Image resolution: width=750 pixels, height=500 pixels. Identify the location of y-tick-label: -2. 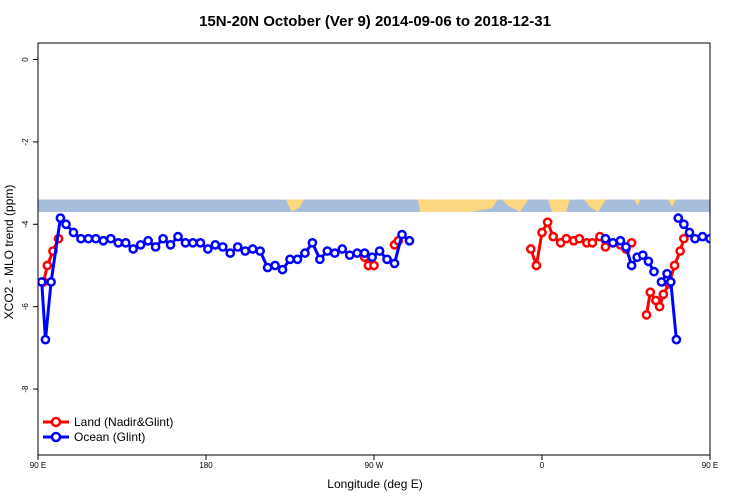
(25, 142).